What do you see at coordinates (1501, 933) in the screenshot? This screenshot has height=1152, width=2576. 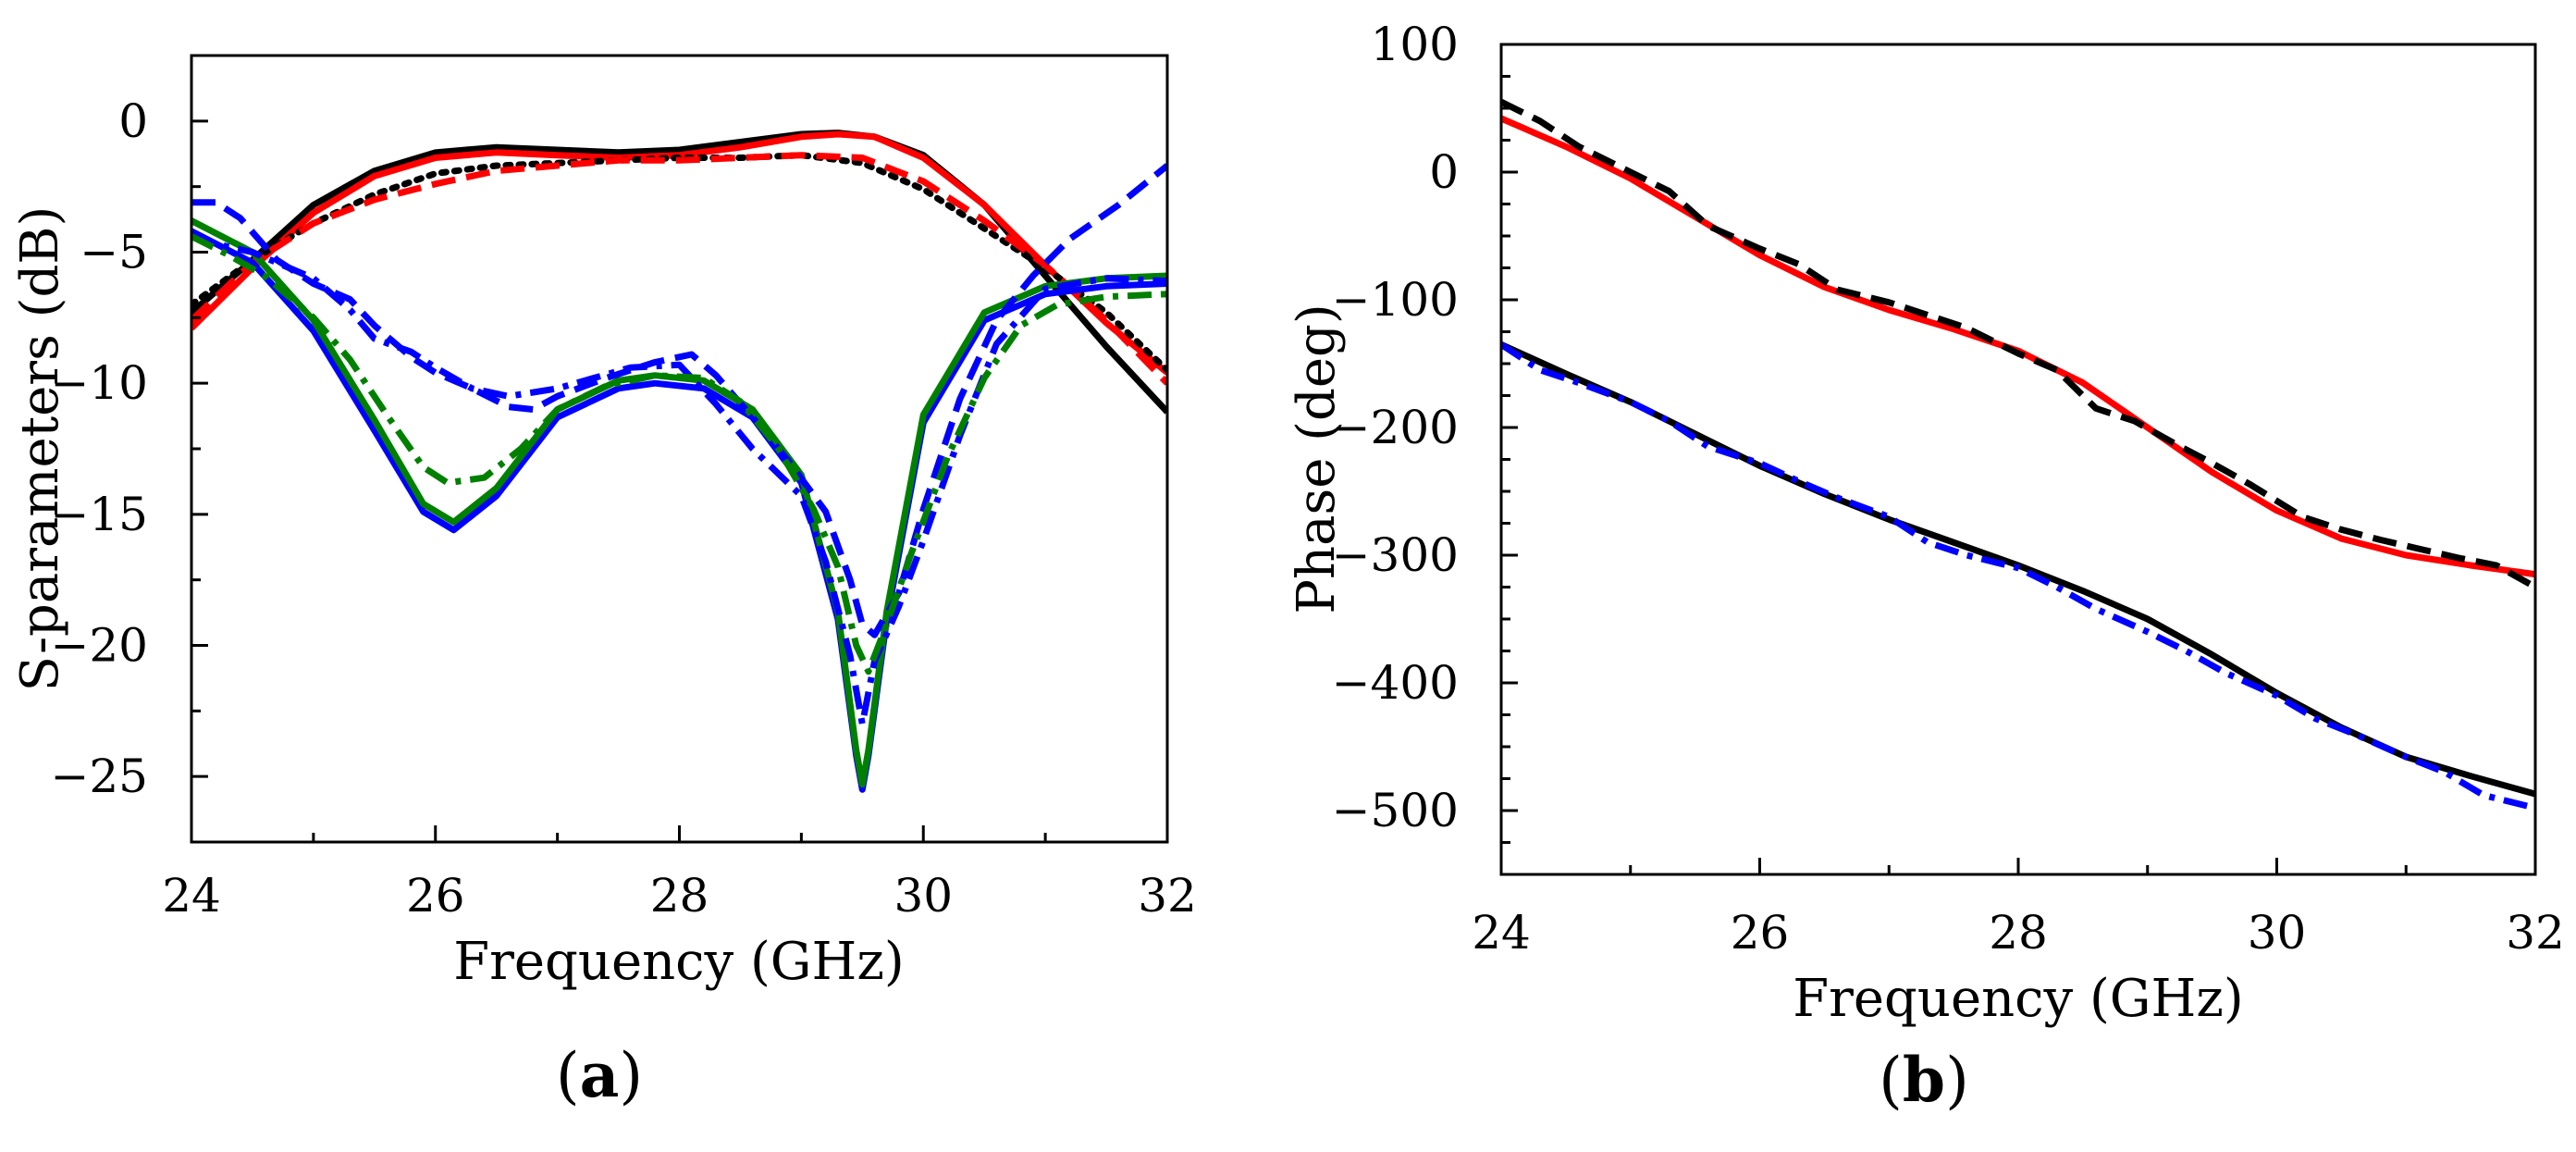 I see `panel-b-x-tick-label: 24` at bounding box center [1501, 933].